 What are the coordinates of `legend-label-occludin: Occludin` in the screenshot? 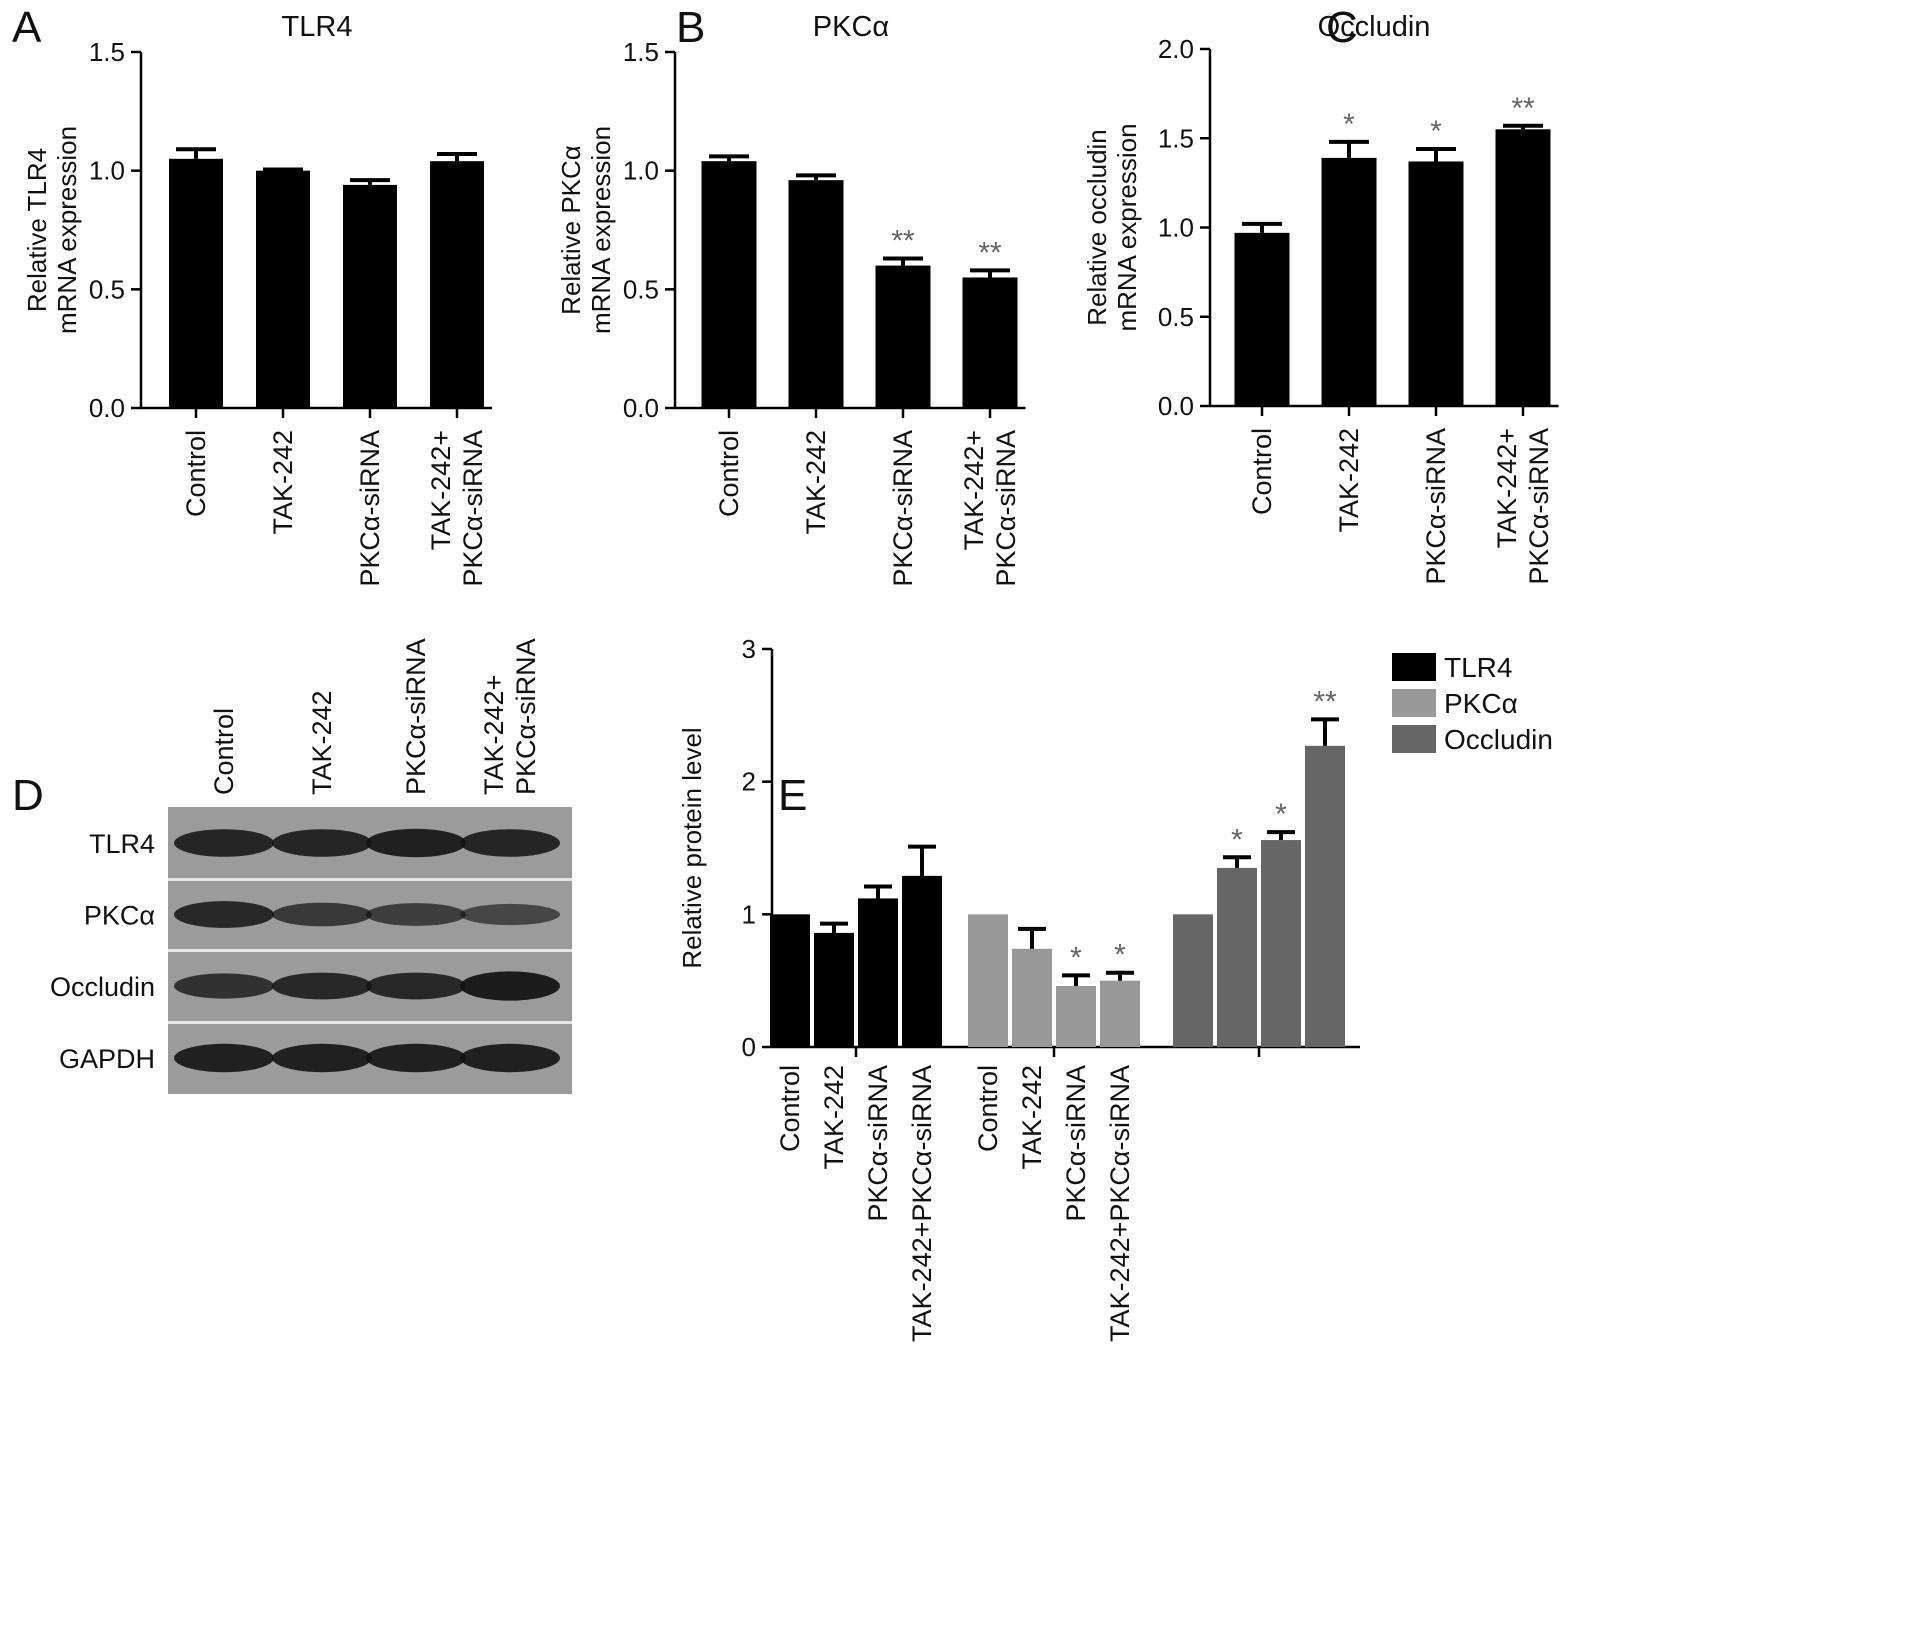 It's located at (1498, 739).